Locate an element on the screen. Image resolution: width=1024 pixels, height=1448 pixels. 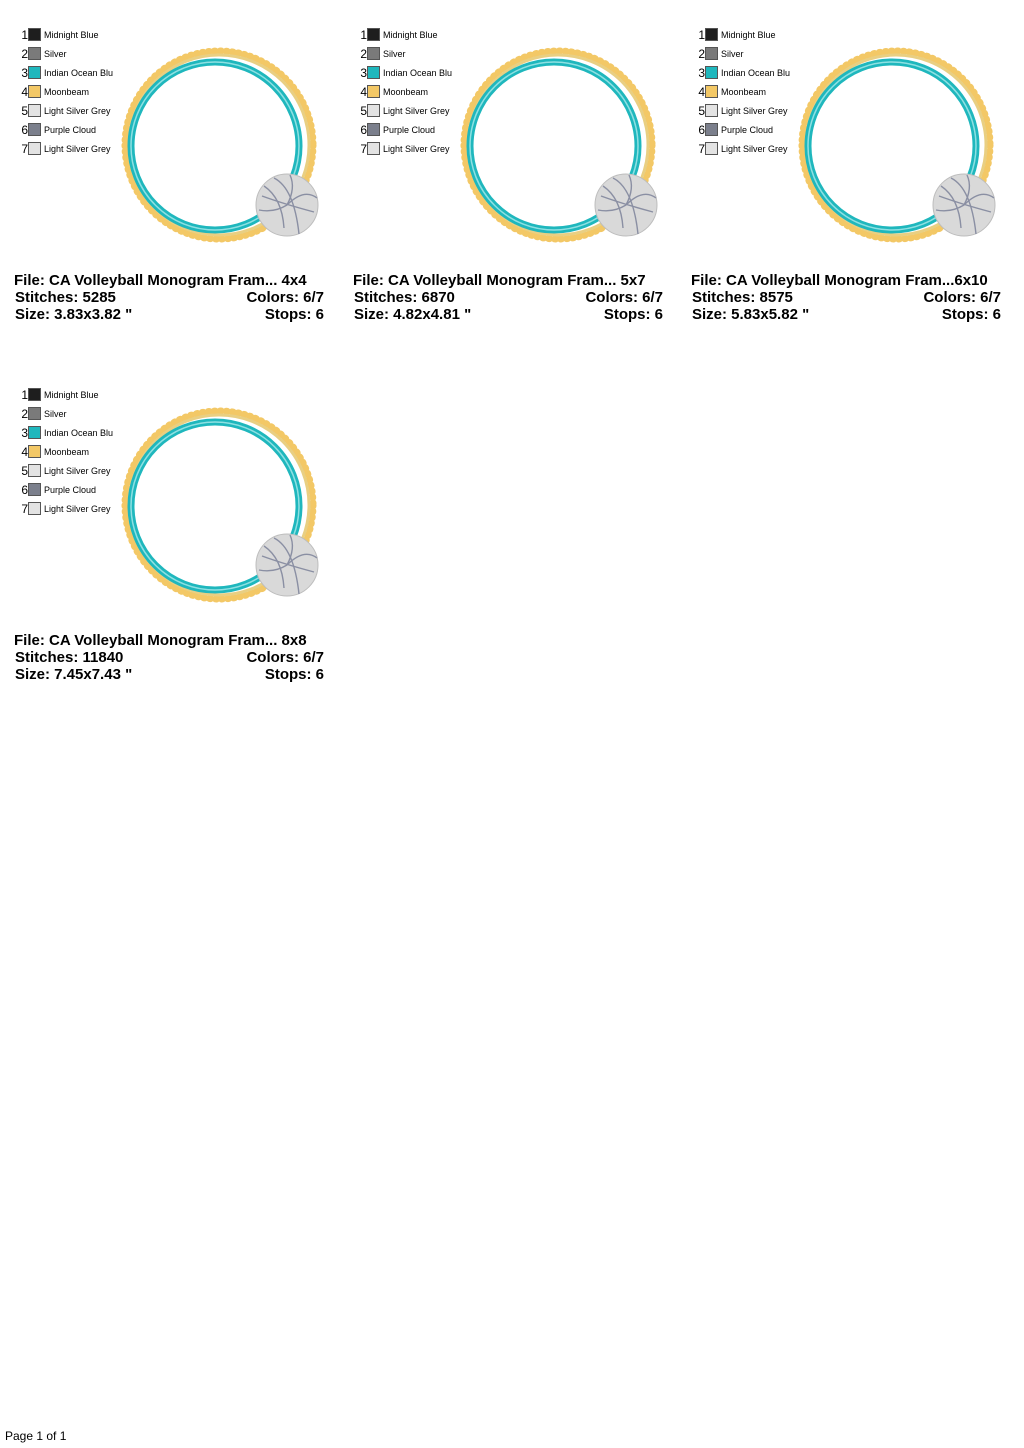
design-stitches: Stitches: 8575 is located at coordinates (742, 297).